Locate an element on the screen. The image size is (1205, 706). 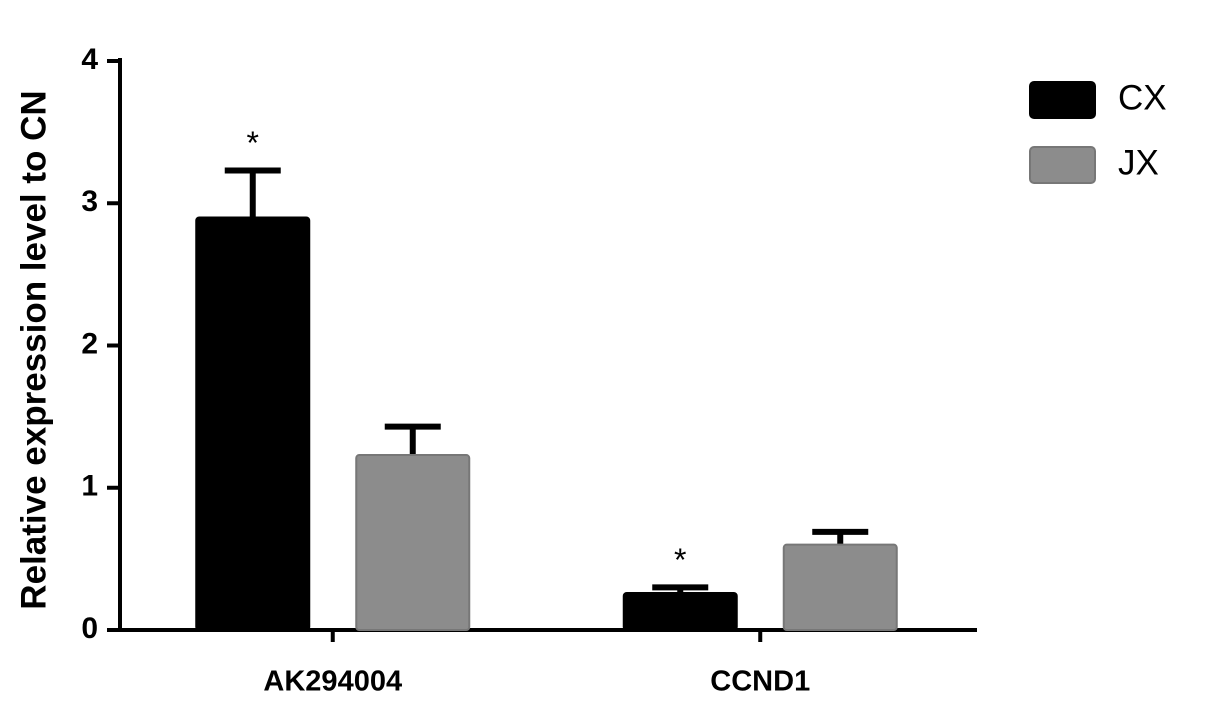
y-tick-label: 3 is located at coordinates (89, 201).